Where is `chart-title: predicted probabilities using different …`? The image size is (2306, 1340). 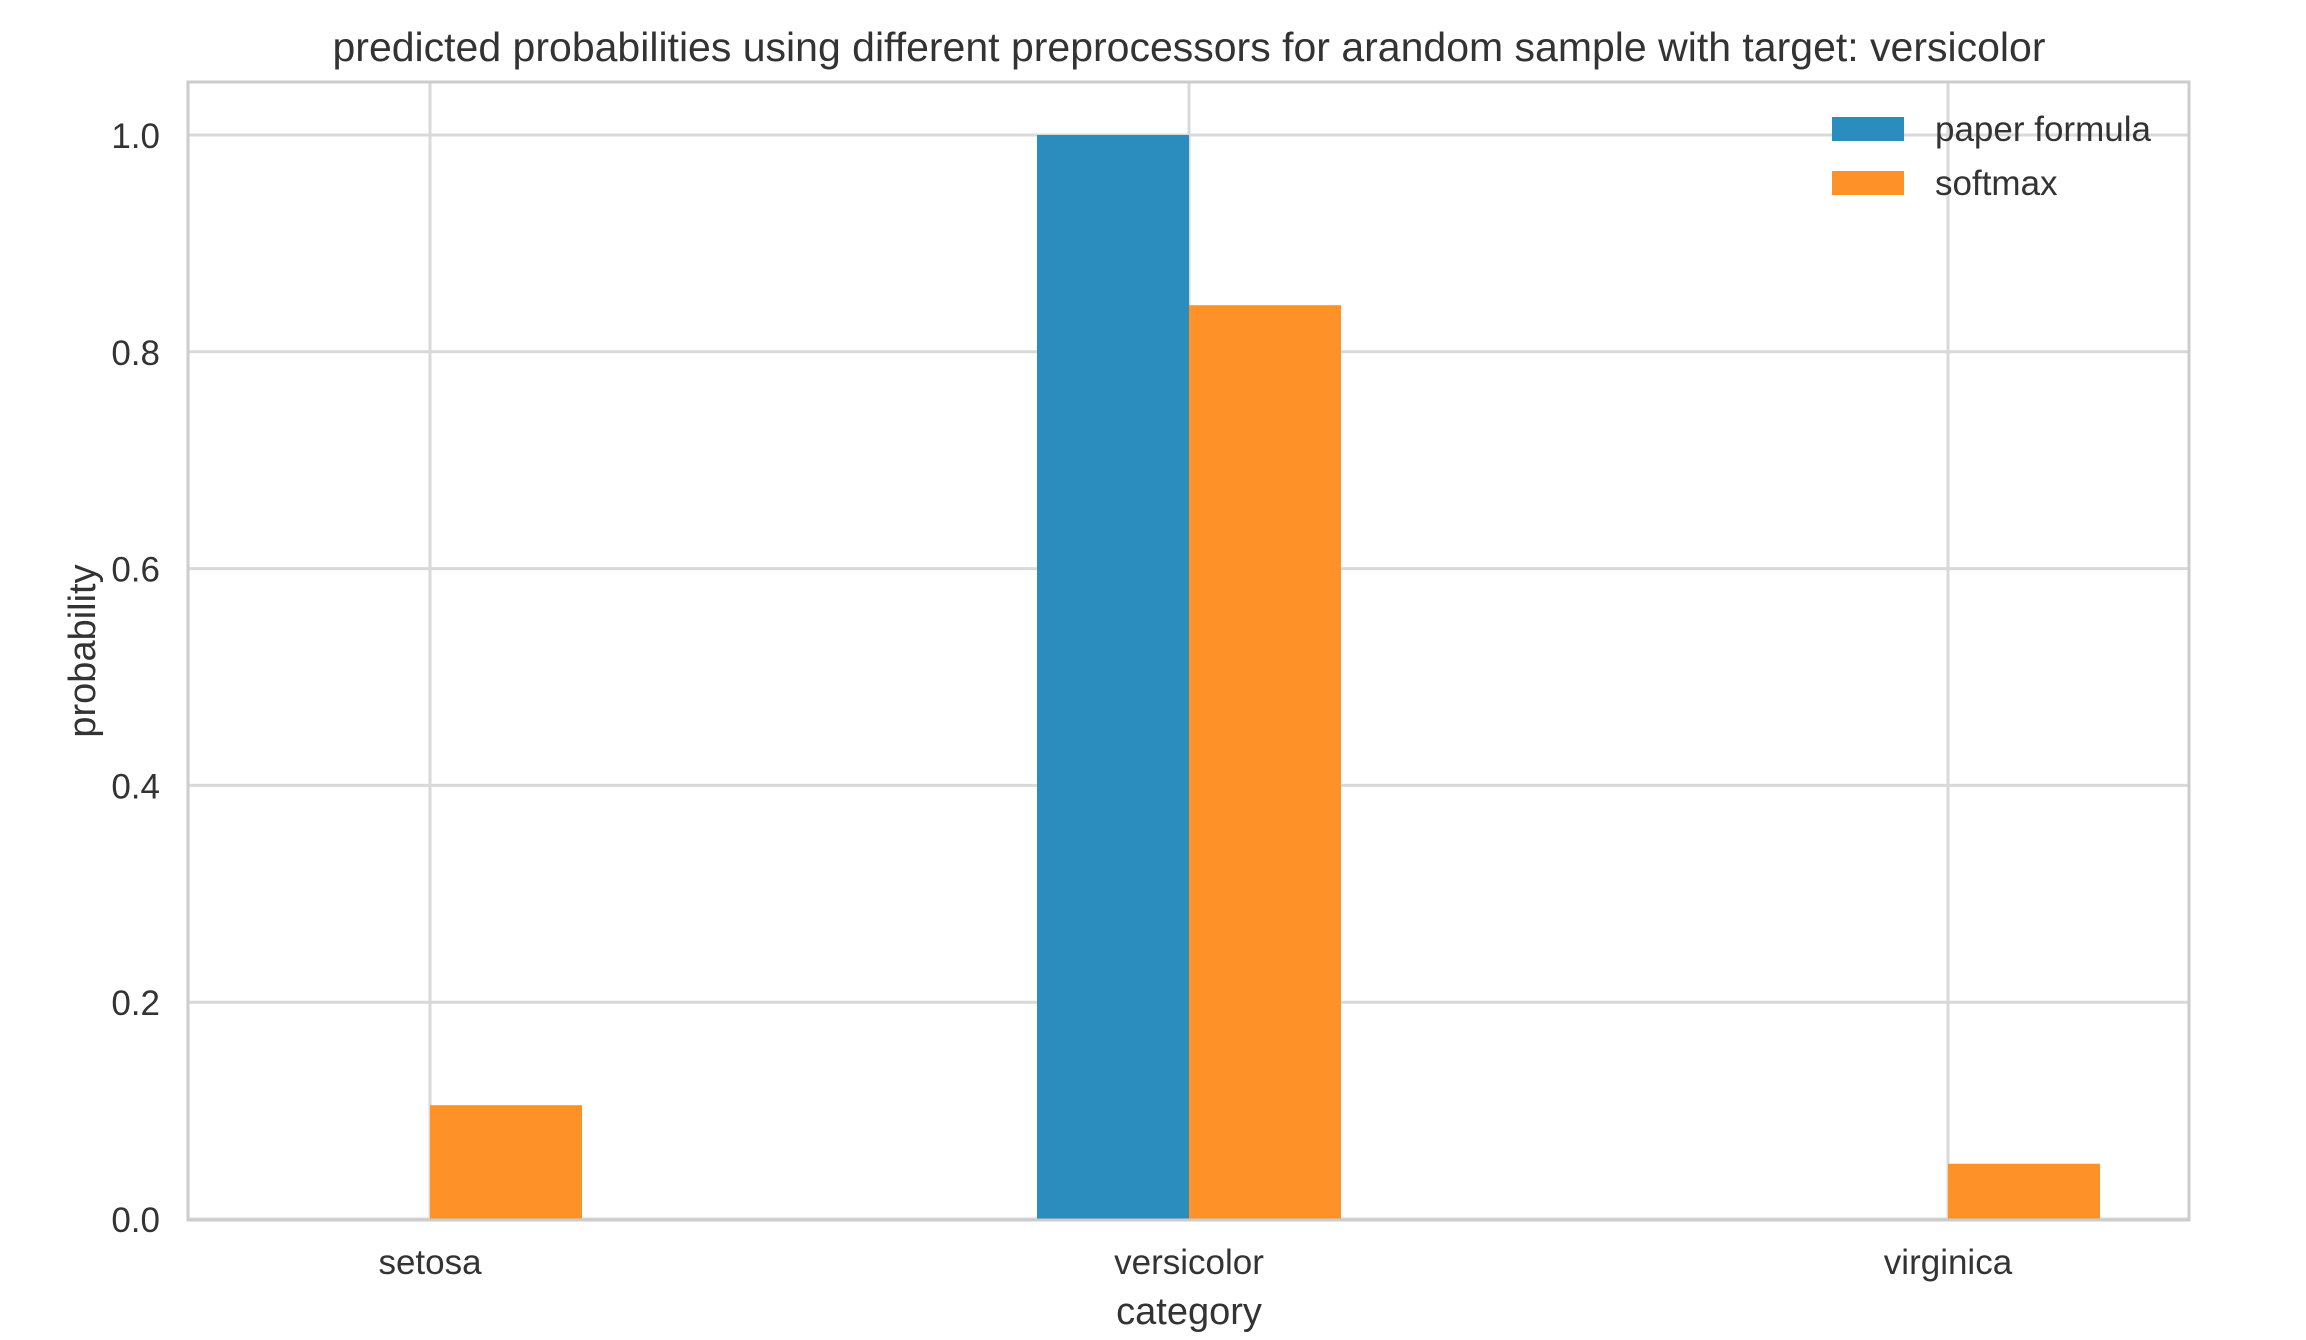
chart-title: predicted probabilities using different … is located at coordinates (1189, 47).